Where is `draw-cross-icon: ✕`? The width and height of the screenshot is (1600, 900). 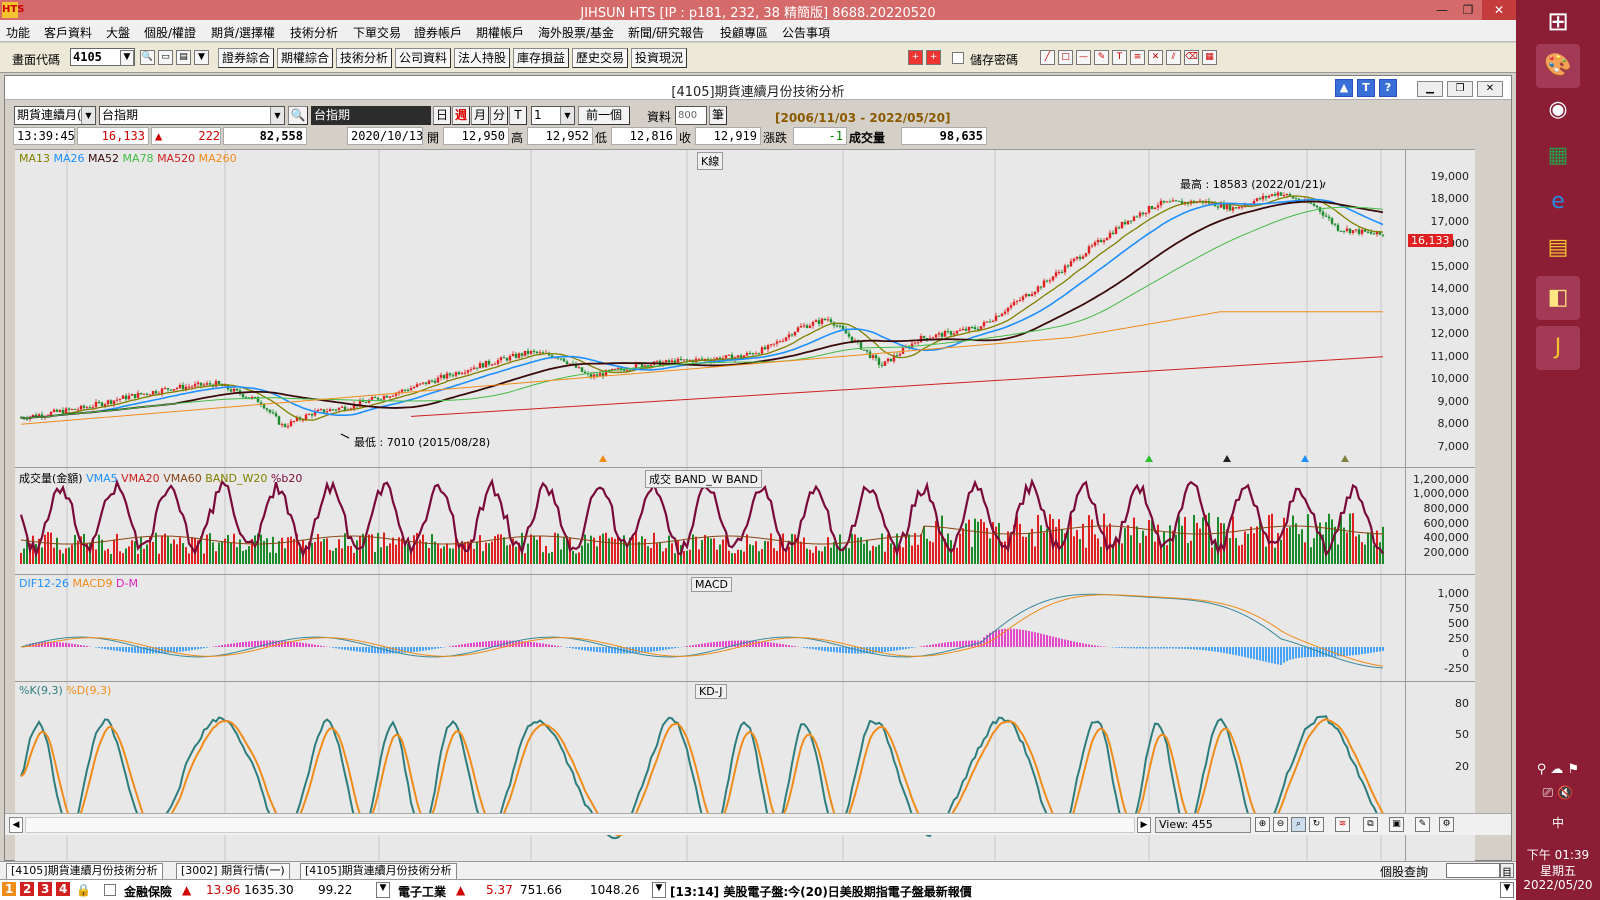 draw-cross-icon: ✕ is located at coordinates (1155, 57).